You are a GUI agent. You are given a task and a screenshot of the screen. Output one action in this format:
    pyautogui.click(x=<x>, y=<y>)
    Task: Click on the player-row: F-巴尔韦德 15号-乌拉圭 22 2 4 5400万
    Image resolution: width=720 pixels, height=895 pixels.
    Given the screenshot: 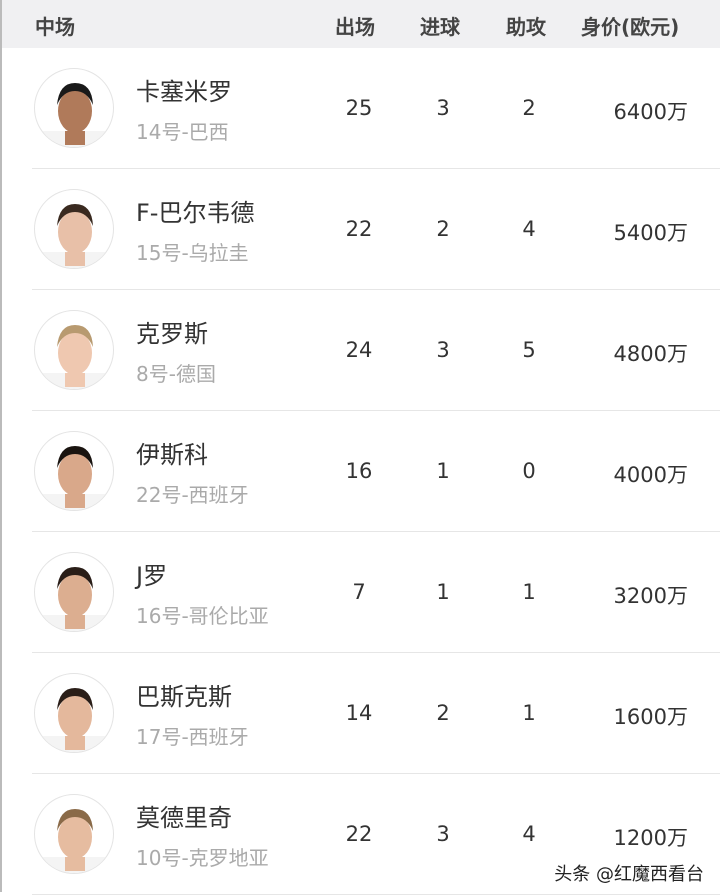 What is the action you would take?
    pyautogui.click(x=376, y=229)
    